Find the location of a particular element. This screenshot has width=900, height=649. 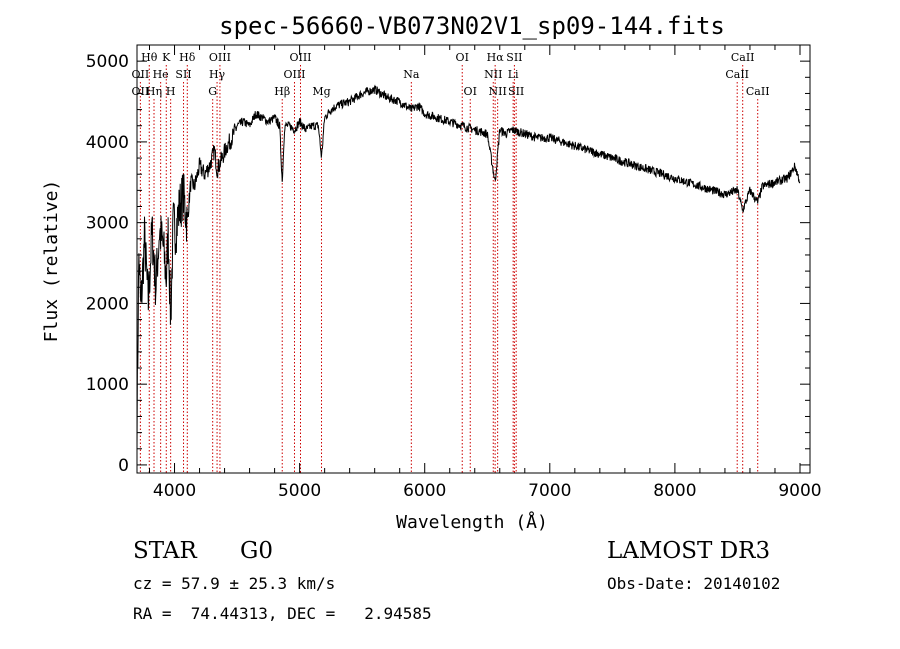

spectral-line-label: Hδ is located at coordinates (187, 57).